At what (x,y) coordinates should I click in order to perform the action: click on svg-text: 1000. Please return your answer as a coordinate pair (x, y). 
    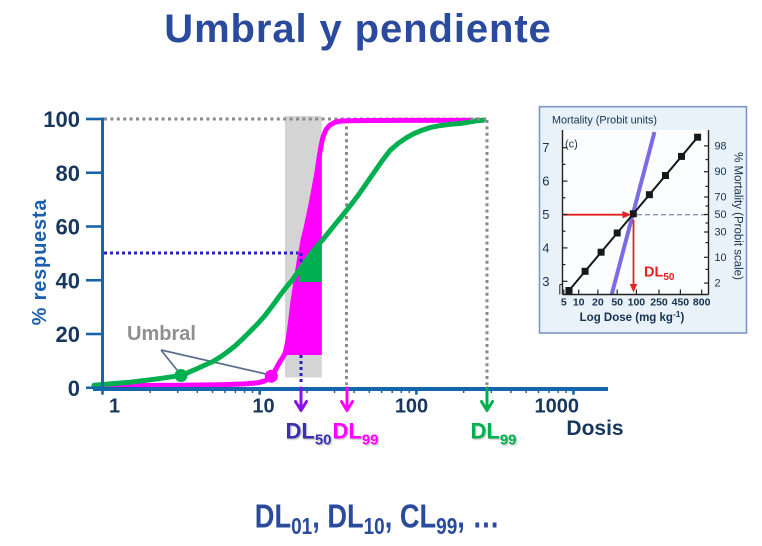
    Looking at the image, I should click on (557, 407).